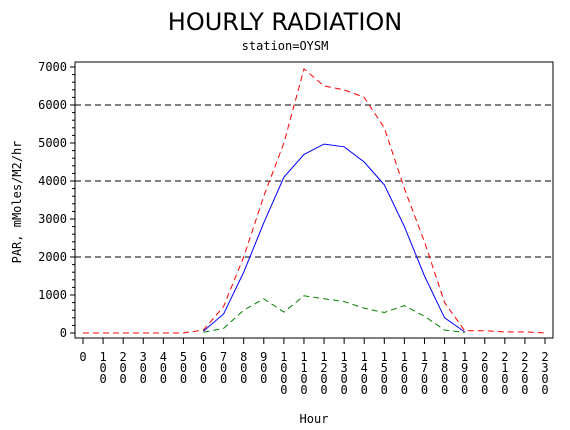 The image size is (570, 430). Describe the element at coordinates (82, 357) in the screenshot. I see `x-tick-label: 0` at that location.